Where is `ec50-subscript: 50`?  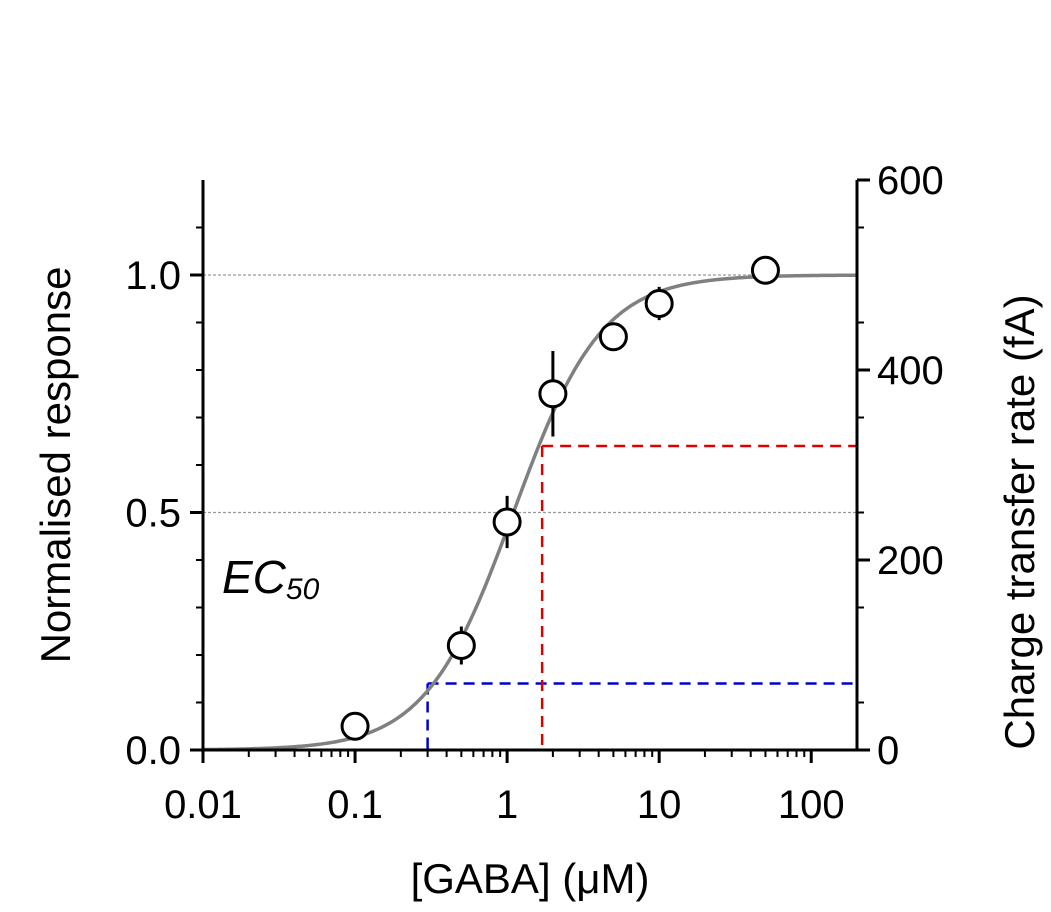 ec50-subscript: 50 is located at coordinates (303, 589).